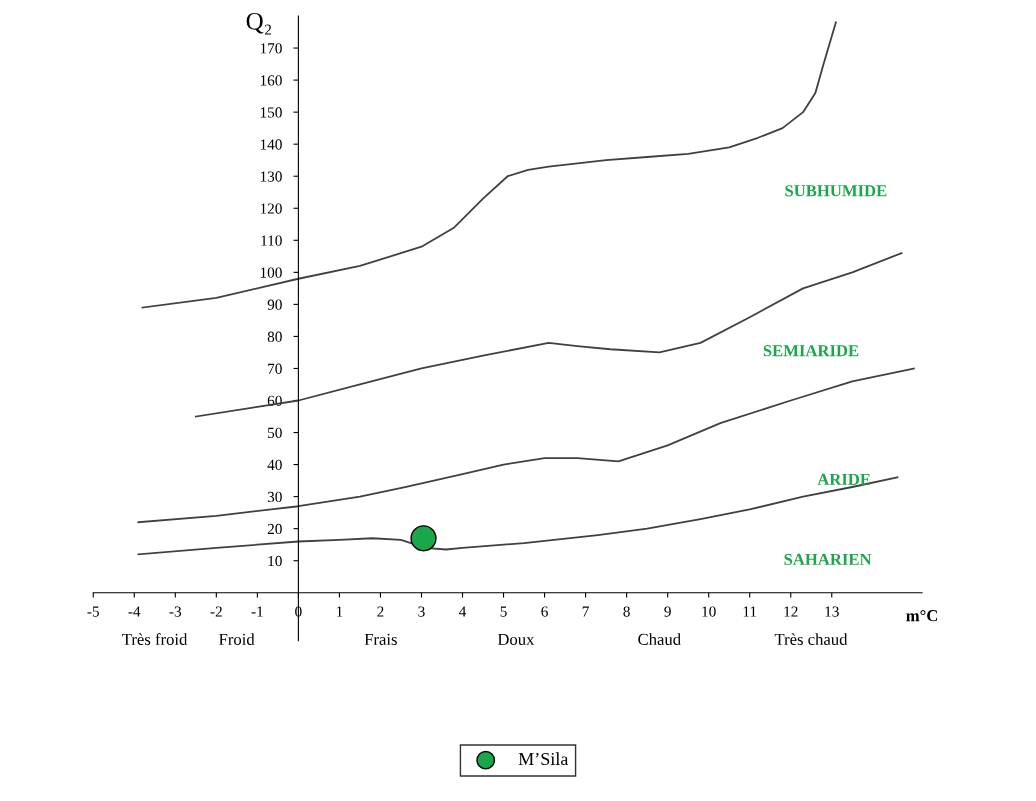 This screenshot has width=1036, height=801. I want to click on y-tick-label: 120, so click(271, 208).